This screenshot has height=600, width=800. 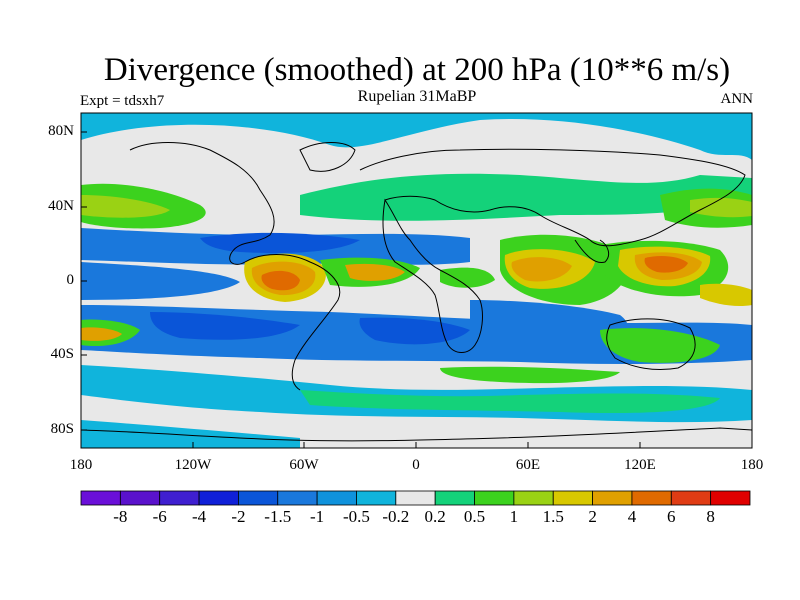 I want to click on coastline-eurasia, so click(x=552, y=197).